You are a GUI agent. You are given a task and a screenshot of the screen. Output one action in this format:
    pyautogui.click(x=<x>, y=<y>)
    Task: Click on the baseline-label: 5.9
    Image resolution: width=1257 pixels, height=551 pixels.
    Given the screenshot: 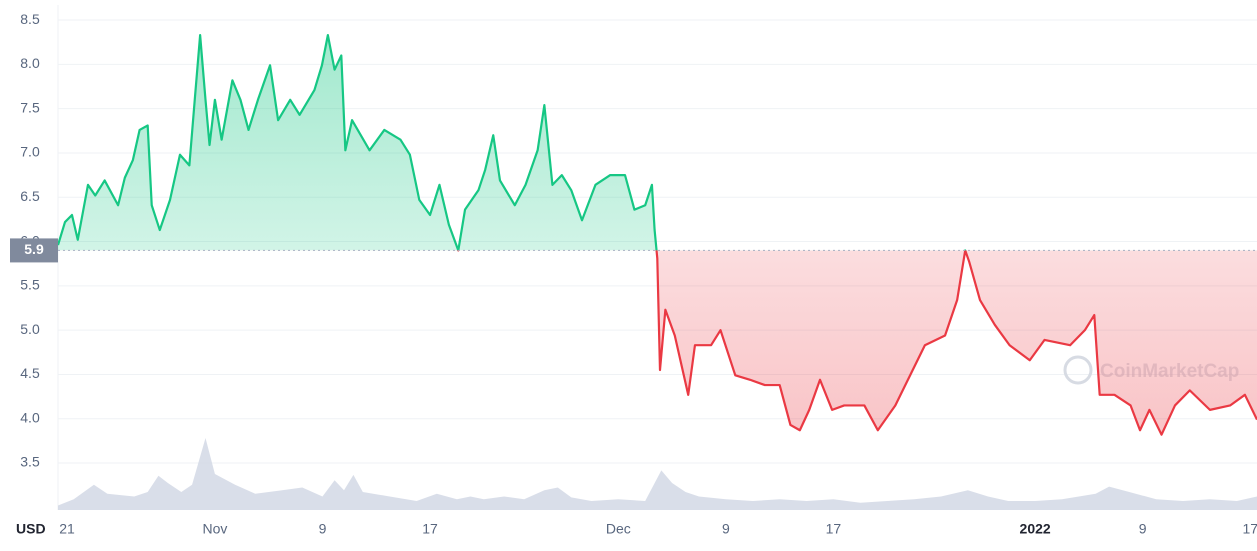 What is the action you would take?
    pyautogui.click(x=34, y=249)
    